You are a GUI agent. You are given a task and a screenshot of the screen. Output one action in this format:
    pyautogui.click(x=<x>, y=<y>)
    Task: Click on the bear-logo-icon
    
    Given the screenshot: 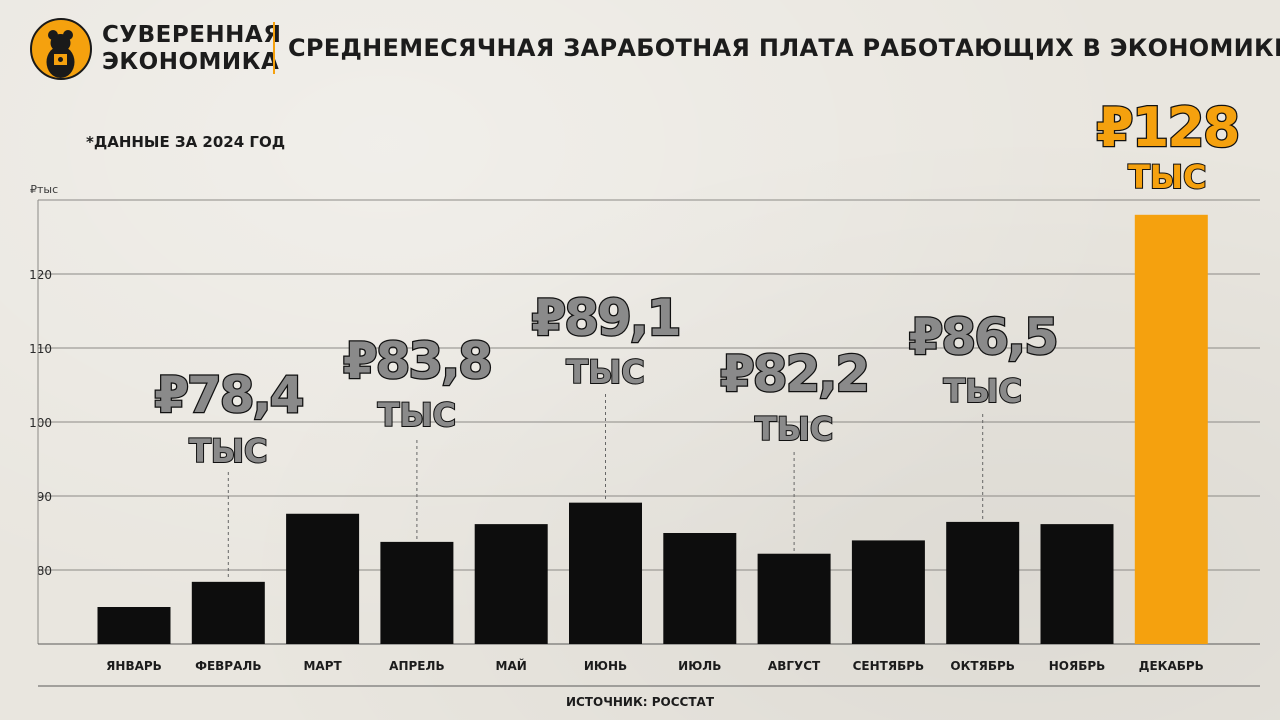 What is the action you would take?
    pyautogui.click(x=61, y=49)
    